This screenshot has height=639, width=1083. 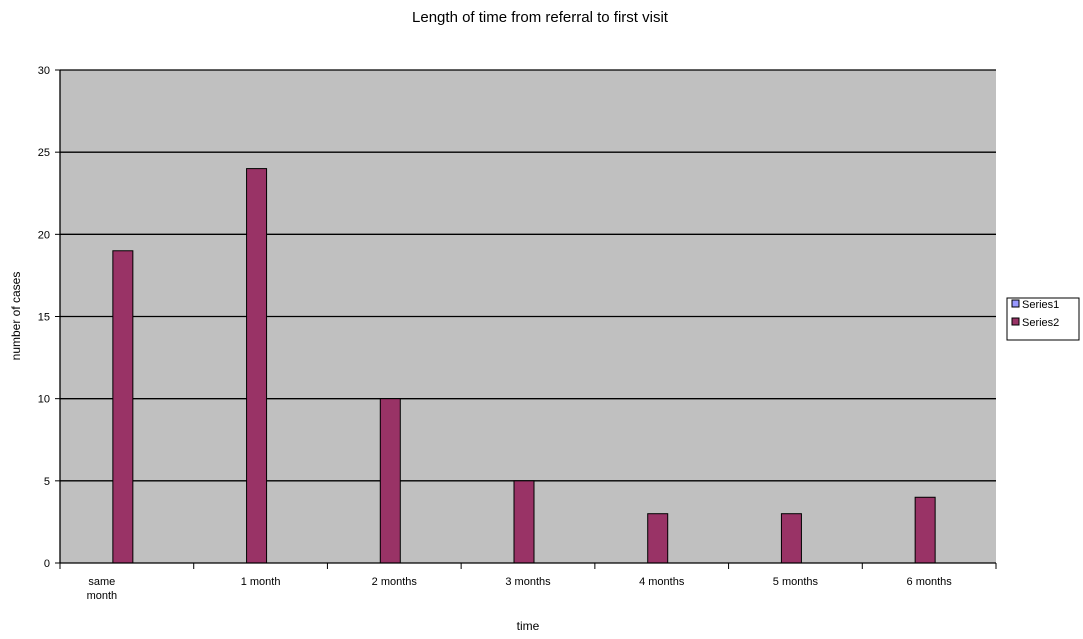 I want to click on legend-swatch-series2, so click(x=1015, y=321).